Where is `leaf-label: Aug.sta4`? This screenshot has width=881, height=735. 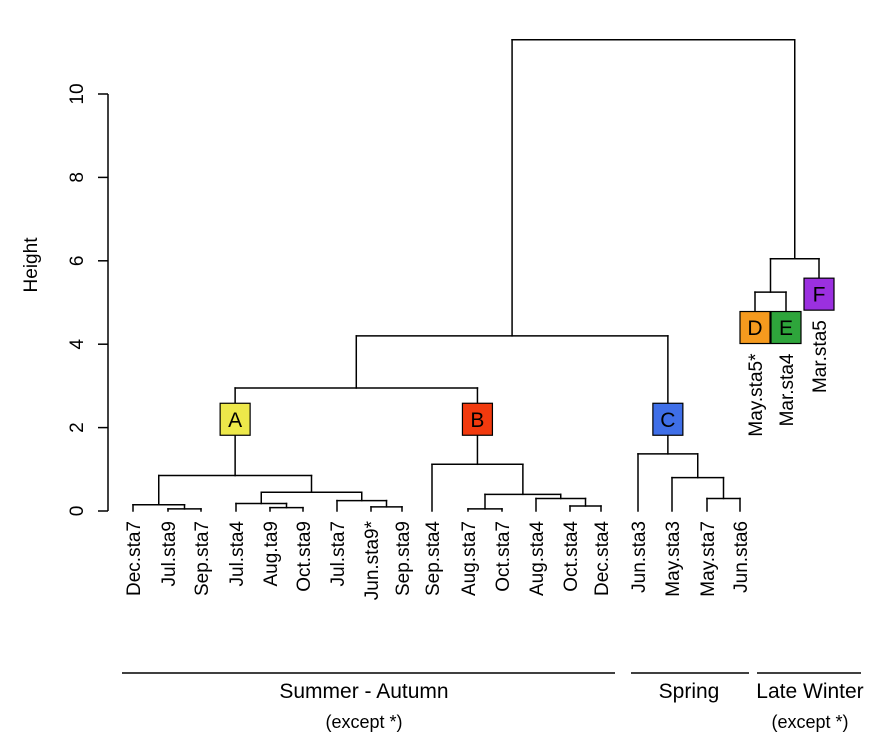 leaf-label: Aug.sta4 is located at coordinates (537, 558).